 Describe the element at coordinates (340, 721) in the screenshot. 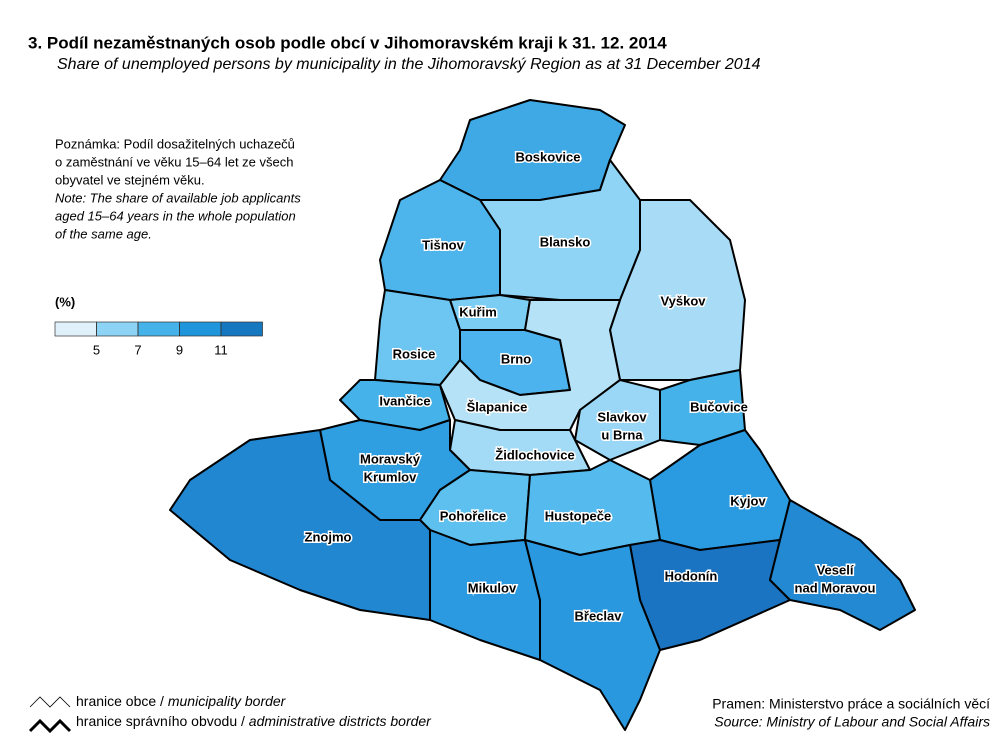

I see `border-en: administrative districts border` at that location.